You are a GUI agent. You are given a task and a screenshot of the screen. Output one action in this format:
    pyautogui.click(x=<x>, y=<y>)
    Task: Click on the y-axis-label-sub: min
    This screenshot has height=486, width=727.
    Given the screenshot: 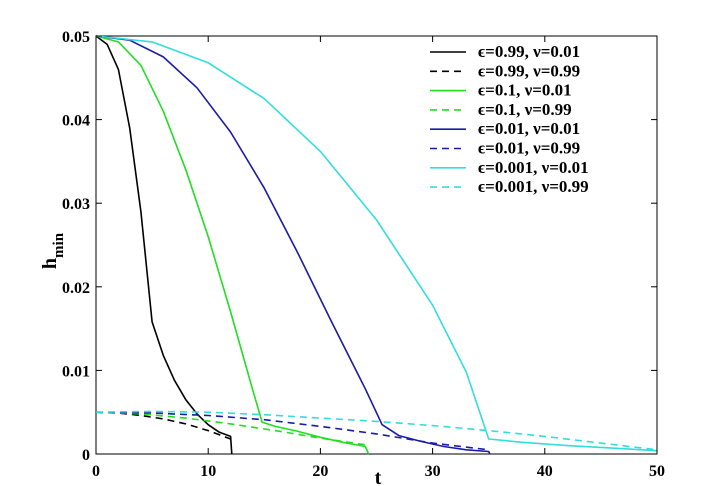 What is the action you would take?
    pyautogui.click(x=59, y=245)
    